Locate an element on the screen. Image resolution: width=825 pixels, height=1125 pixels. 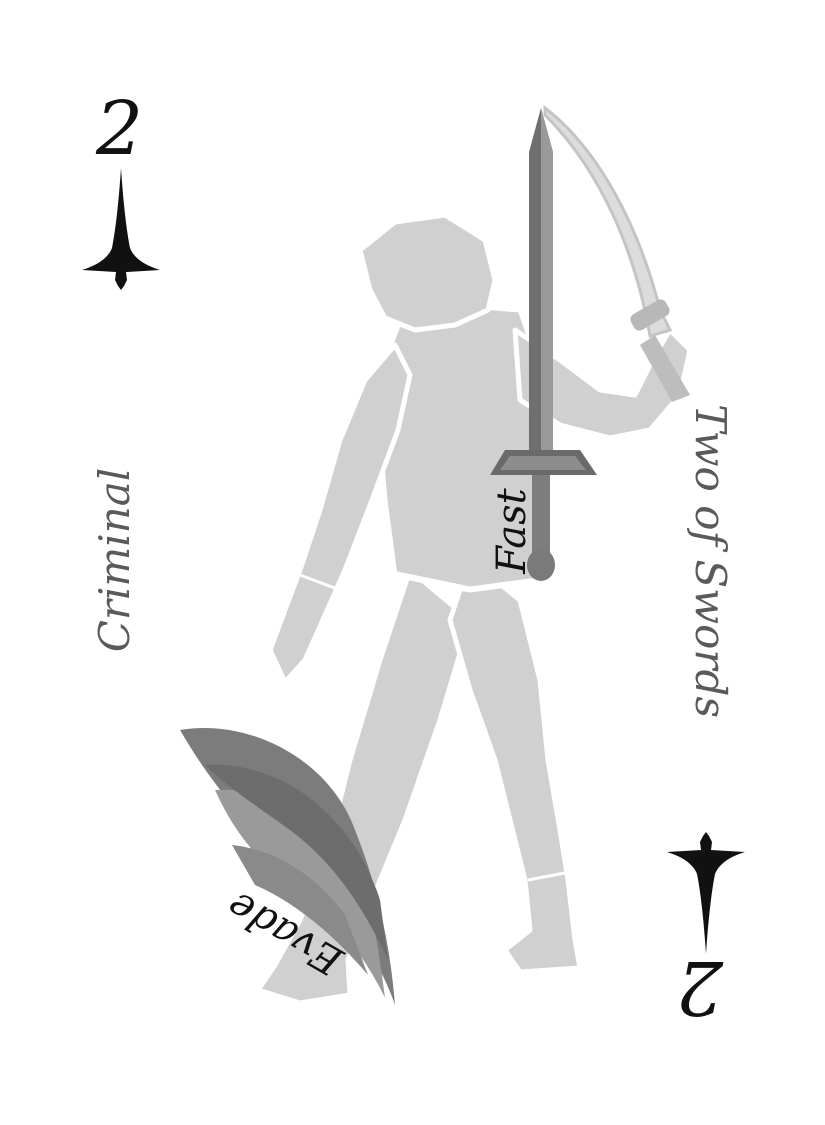
wing-icon is located at coordinates (287, 866).